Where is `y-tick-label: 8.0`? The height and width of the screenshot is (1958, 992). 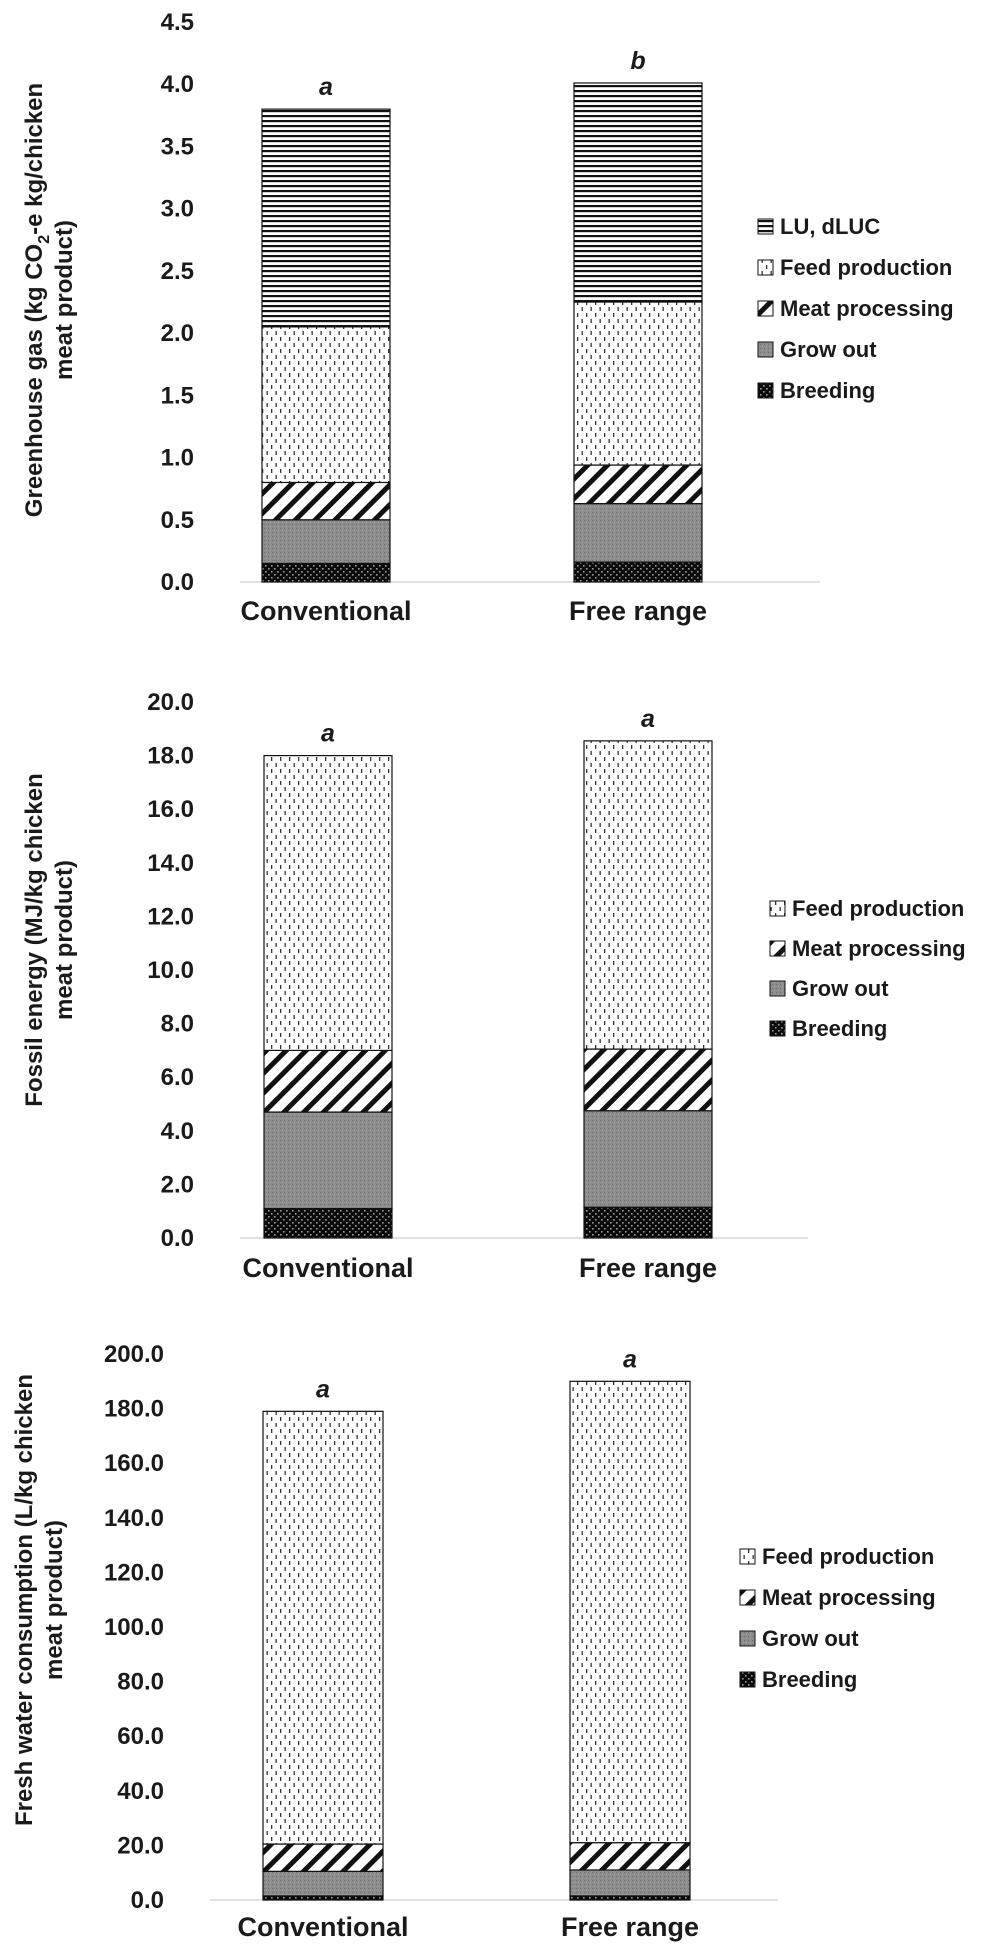
y-tick-label: 8.0 is located at coordinates (177, 1024).